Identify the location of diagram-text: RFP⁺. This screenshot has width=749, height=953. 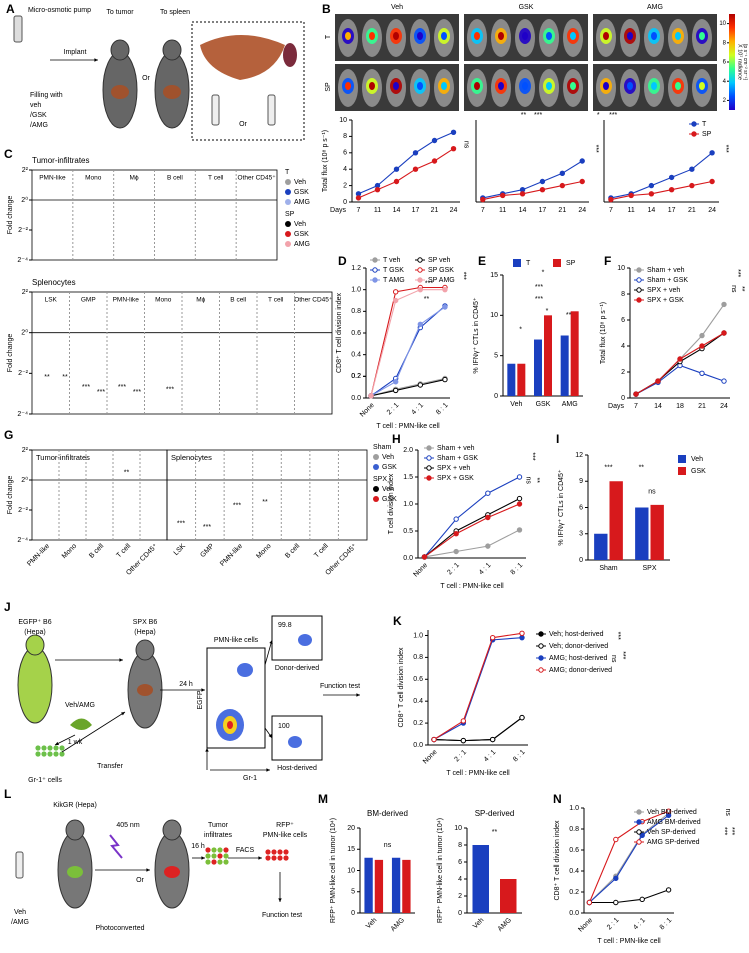
(285, 825).